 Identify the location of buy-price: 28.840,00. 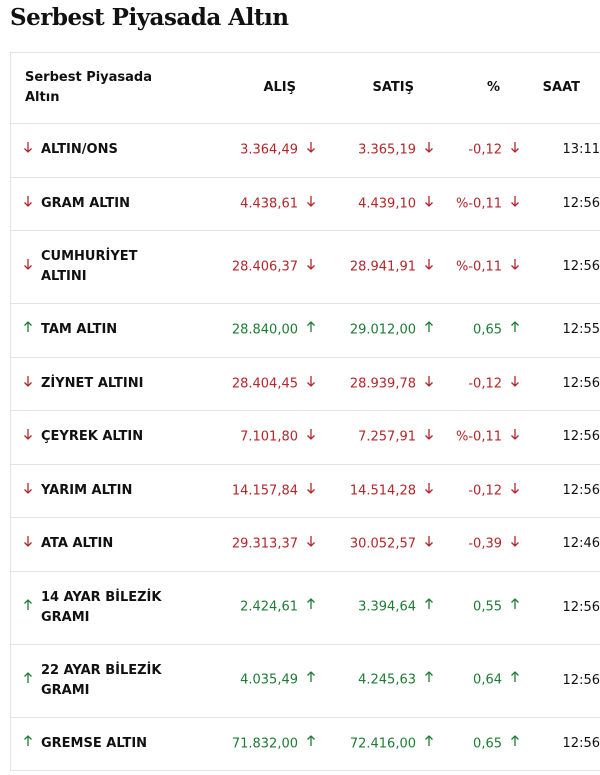
(264, 330).